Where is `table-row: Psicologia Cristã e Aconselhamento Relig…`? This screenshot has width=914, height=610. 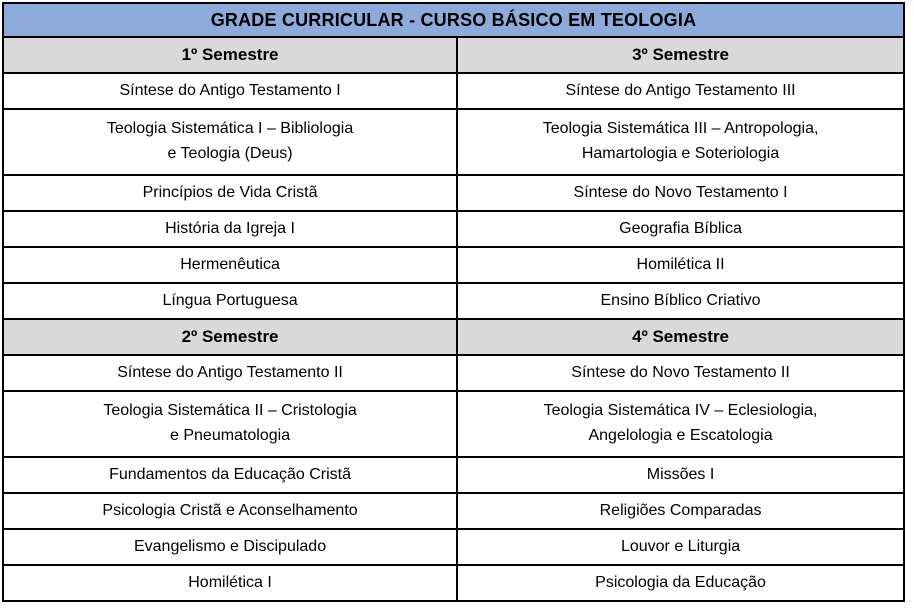 table-row: Psicologia Cristã e Aconselhamento Relig… is located at coordinates (453, 511).